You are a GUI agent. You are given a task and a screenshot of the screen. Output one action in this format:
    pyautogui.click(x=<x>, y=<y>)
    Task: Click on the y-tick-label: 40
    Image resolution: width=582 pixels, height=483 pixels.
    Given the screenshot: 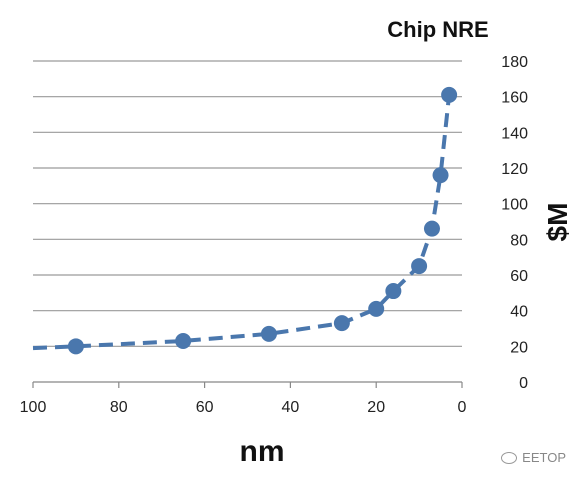 What is the action you would take?
    pyautogui.click(x=519, y=312)
    